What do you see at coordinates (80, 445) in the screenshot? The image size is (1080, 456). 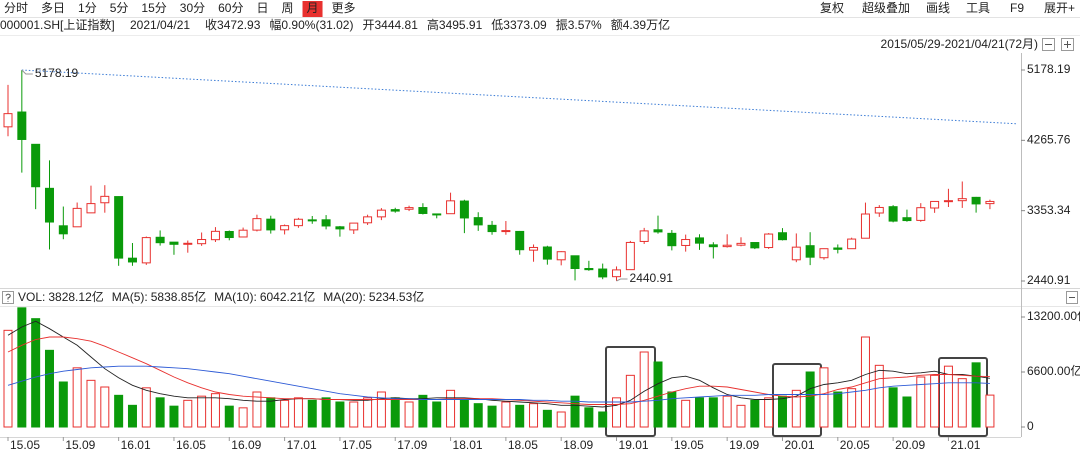 I see `x-tick-label: 15.09` at bounding box center [80, 445].